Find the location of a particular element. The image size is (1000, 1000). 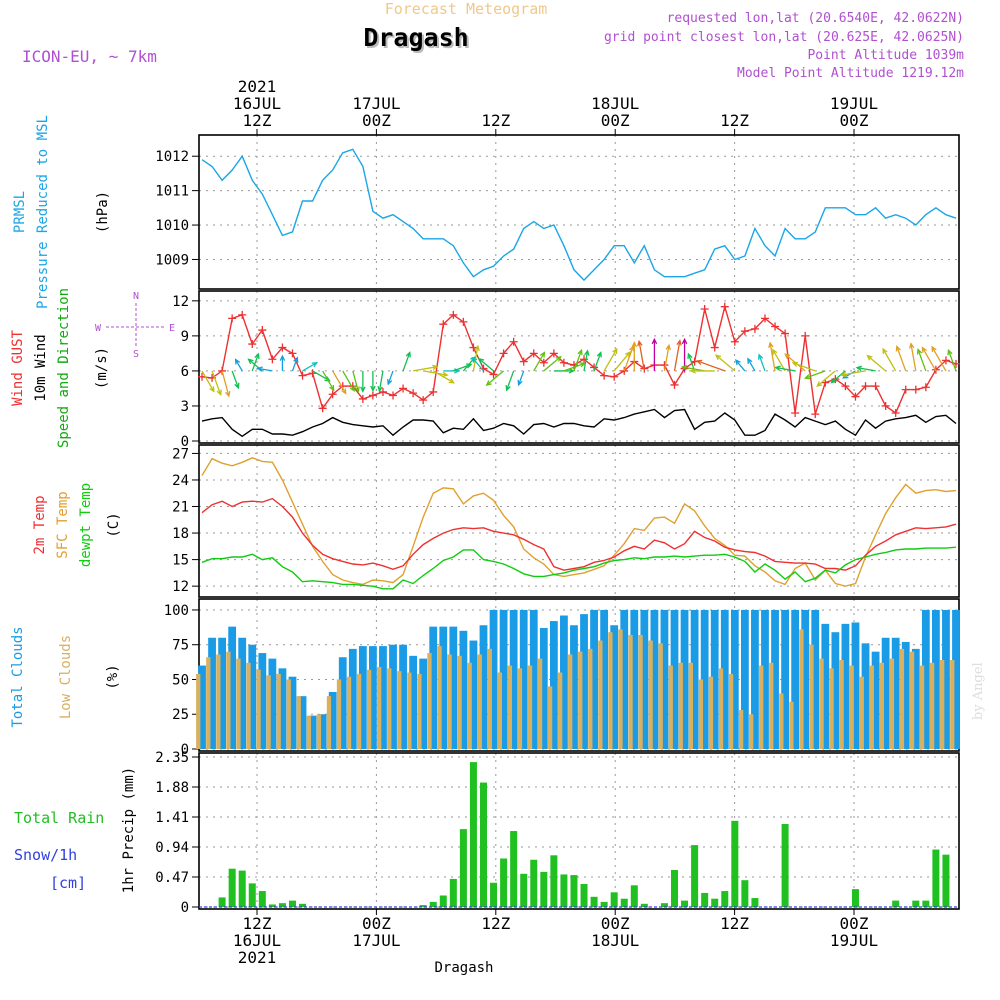

clouds-ylabel: (%) is located at coordinates (113, 676).